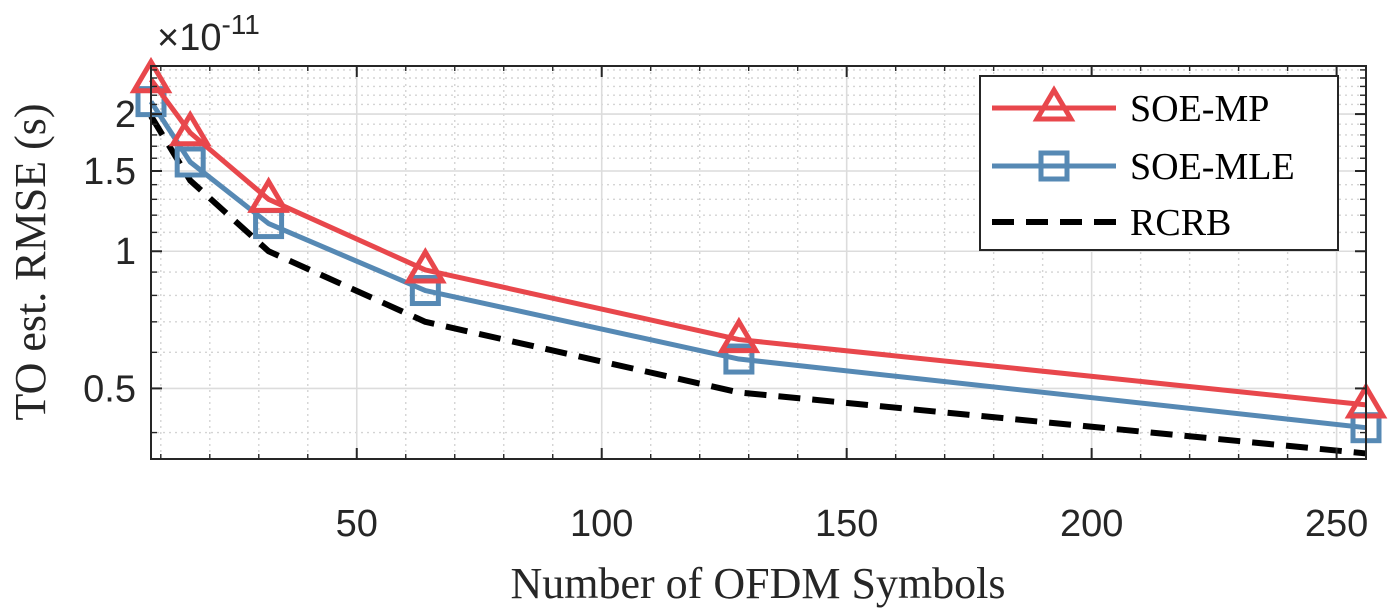 The height and width of the screenshot is (614, 1392). I want to click on x-tick-labels: 50 100 150 200 250, so click(852, 524).